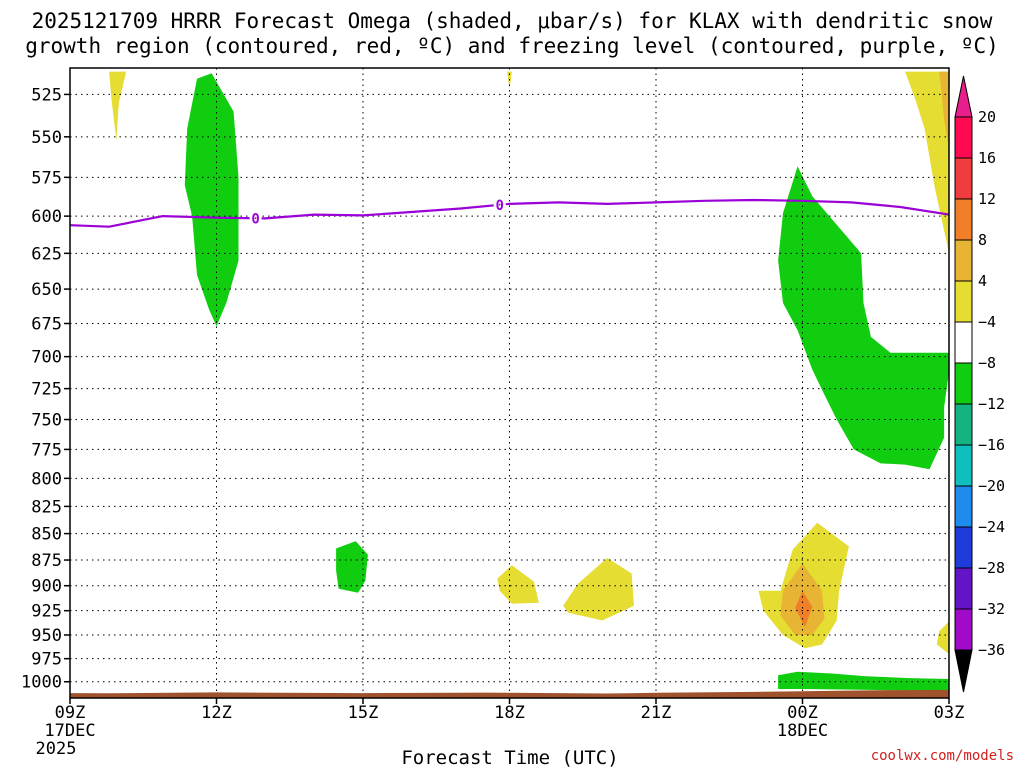 Image resolution: width=1024 pixels, height=768 pixels. What do you see at coordinates (46, 450) in the screenshot?
I see `y-tick-label: 775` at bounding box center [46, 450].